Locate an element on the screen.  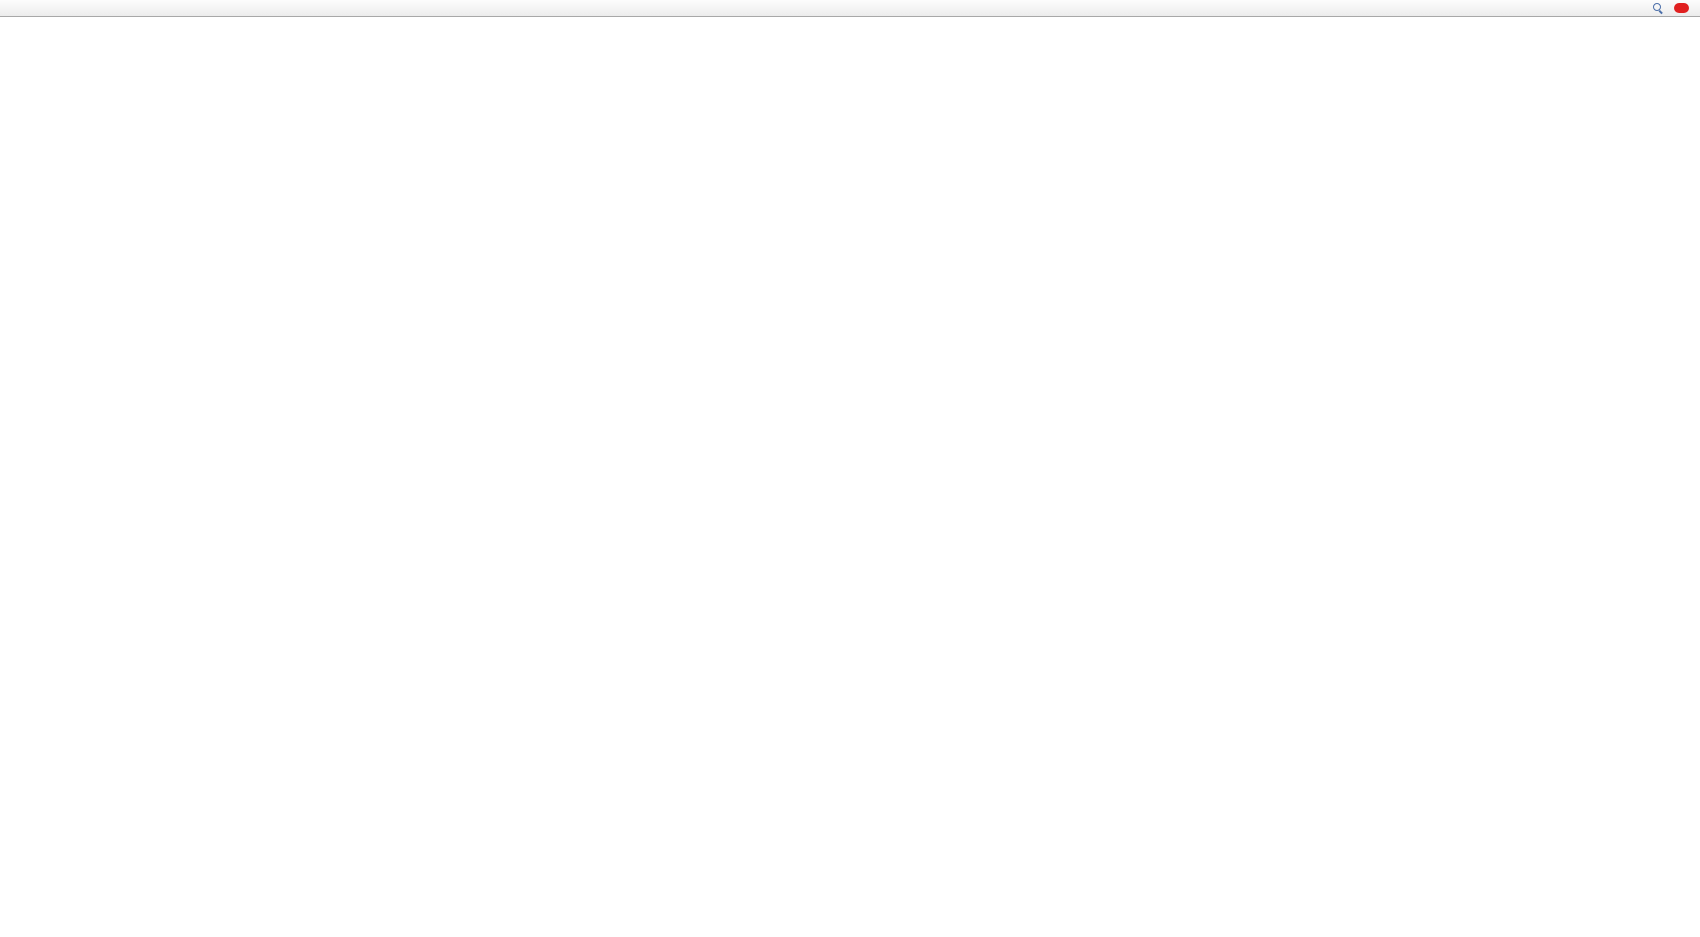
search-icon-handle is located at coordinates (1660, 11).